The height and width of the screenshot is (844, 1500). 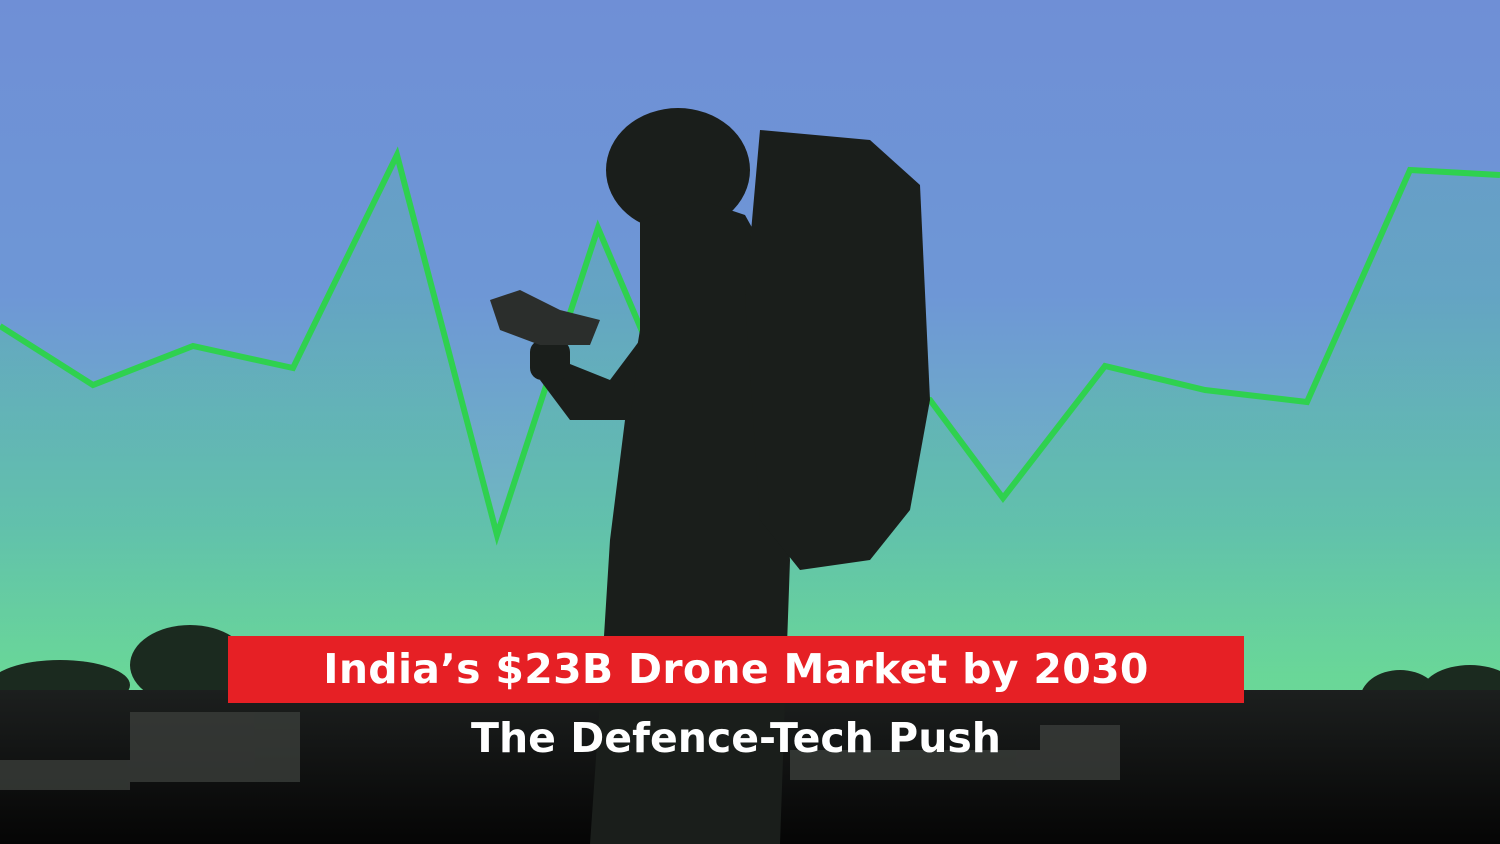 I want to click on buildings, so click(x=560, y=751).